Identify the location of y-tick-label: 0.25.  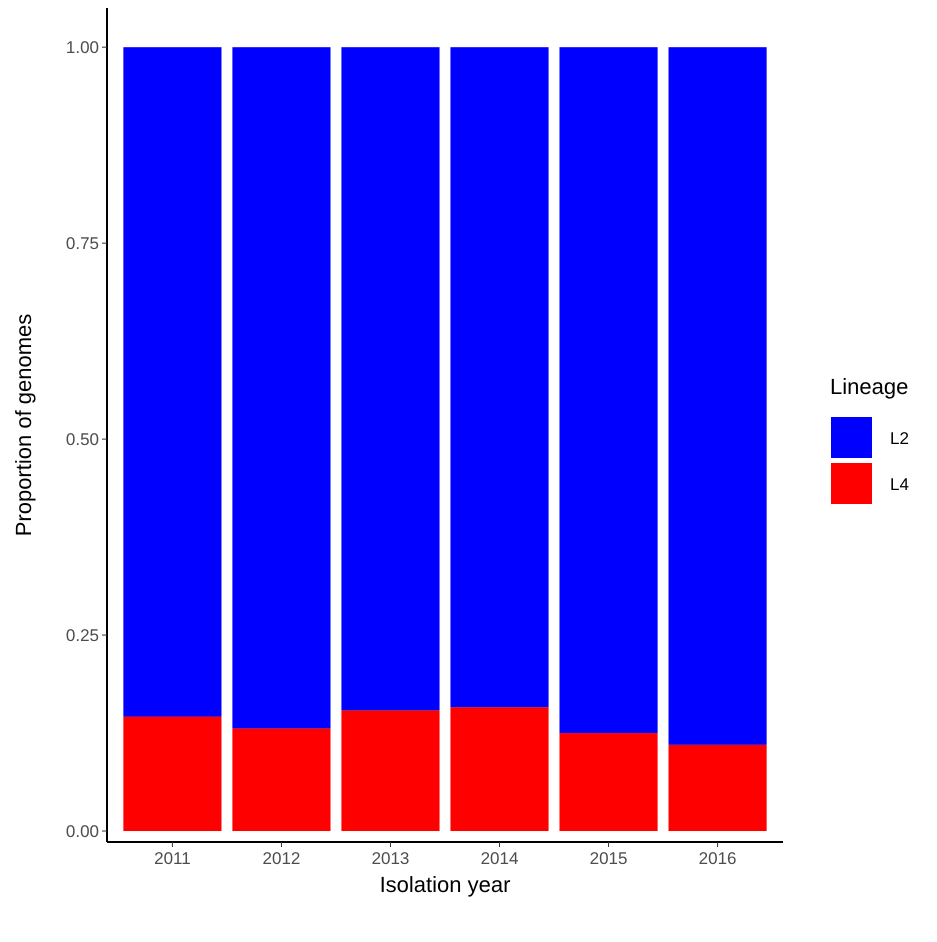
(82, 636).